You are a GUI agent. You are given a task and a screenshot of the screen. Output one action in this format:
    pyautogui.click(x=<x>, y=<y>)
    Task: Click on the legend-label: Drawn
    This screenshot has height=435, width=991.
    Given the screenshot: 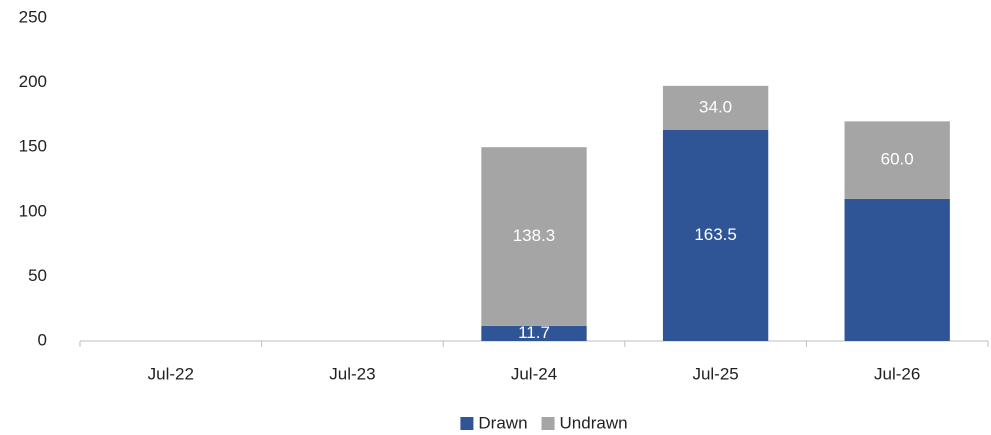 What is the action you would take?
    pyautogui.click(x=502, y=422)
    